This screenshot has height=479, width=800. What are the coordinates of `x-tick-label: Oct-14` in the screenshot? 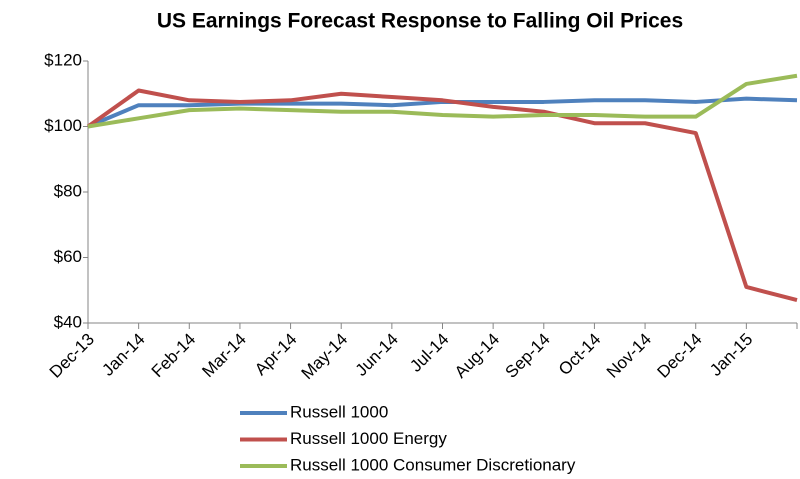 It's located at (580, 355).